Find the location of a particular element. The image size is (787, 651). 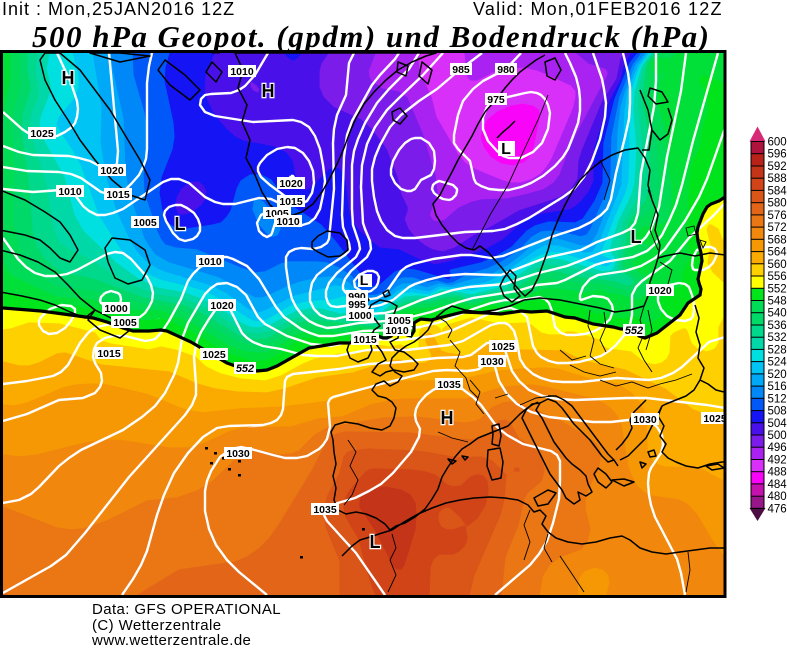

svg-text: 568 is located at coordinates (777, 240).